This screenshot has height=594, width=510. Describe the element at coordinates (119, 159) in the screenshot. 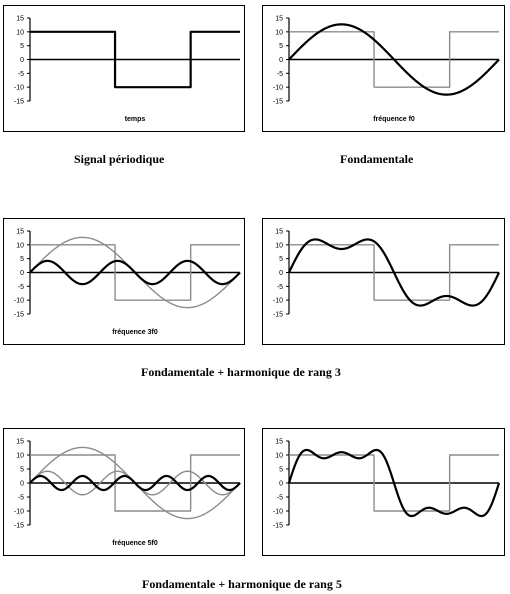

I see `caption-signal: Signal périodique` at that location.